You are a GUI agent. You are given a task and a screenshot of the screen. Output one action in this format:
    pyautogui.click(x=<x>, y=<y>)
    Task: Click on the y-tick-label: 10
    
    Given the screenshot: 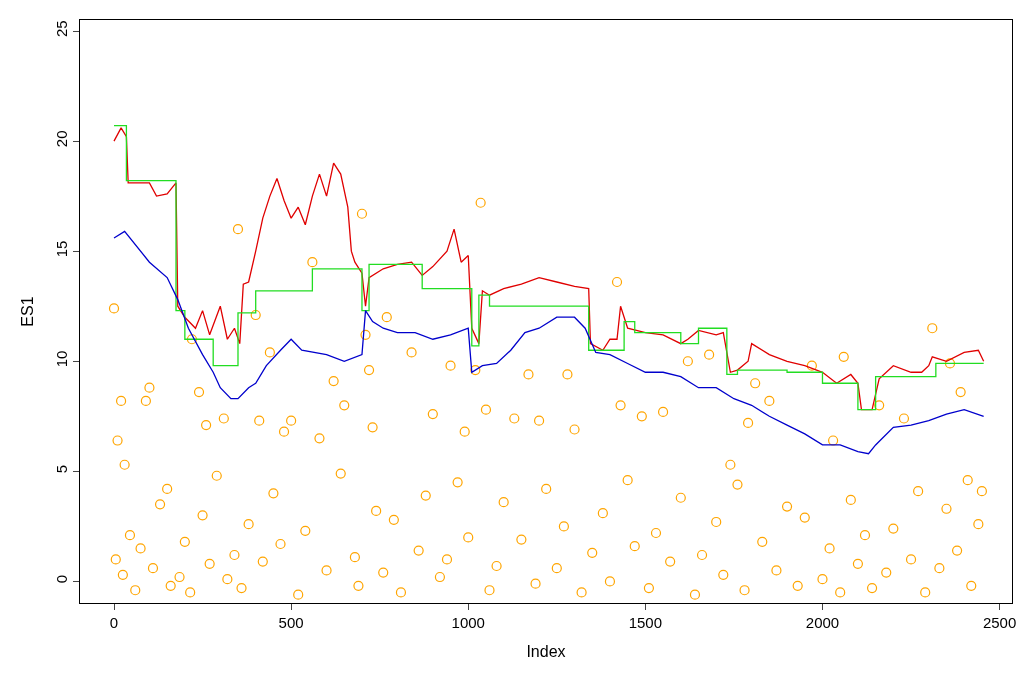 What is the action you would take?
    pyautogui.click(x=61, y=359)
    